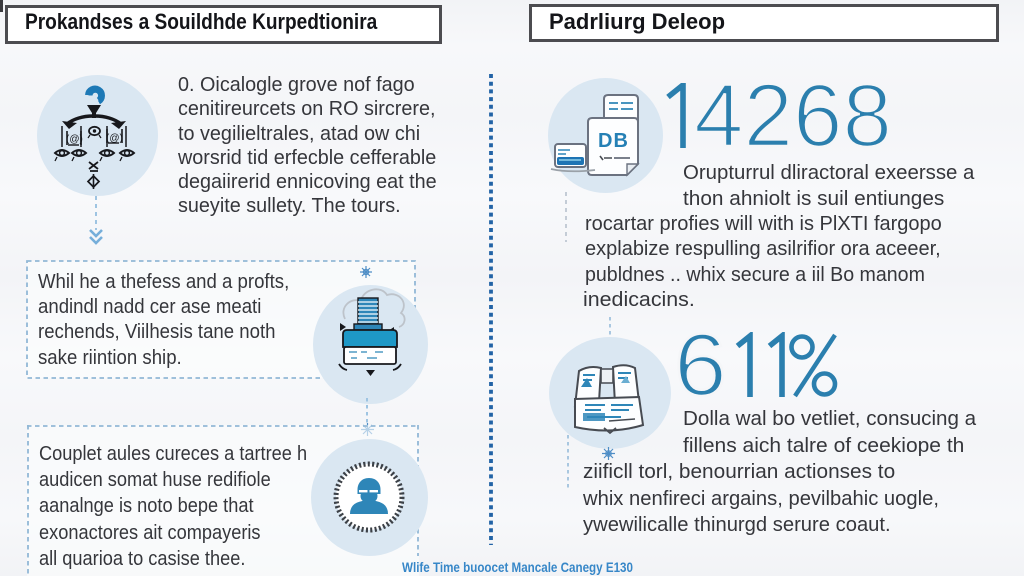 The image size is (1024, 576). Describe the element at coordinates (613, 141) in the screenshot. I see `svg-text: DB` at that location.